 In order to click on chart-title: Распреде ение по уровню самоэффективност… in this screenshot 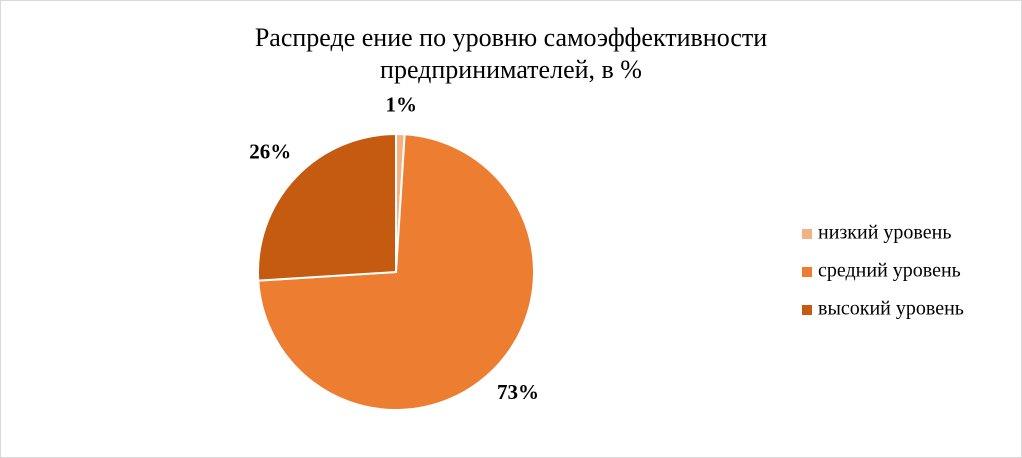, I will do `click(511, 37)`.